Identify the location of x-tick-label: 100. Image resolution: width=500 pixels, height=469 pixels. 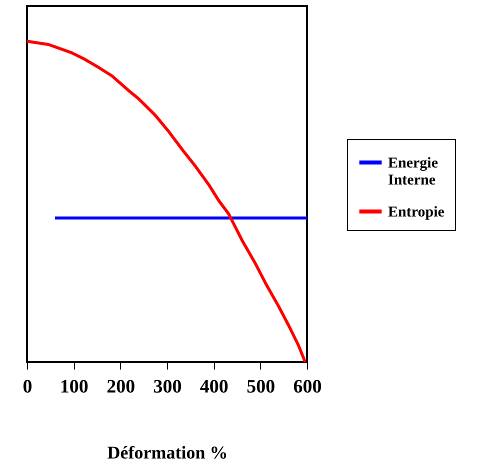
(74, 387).